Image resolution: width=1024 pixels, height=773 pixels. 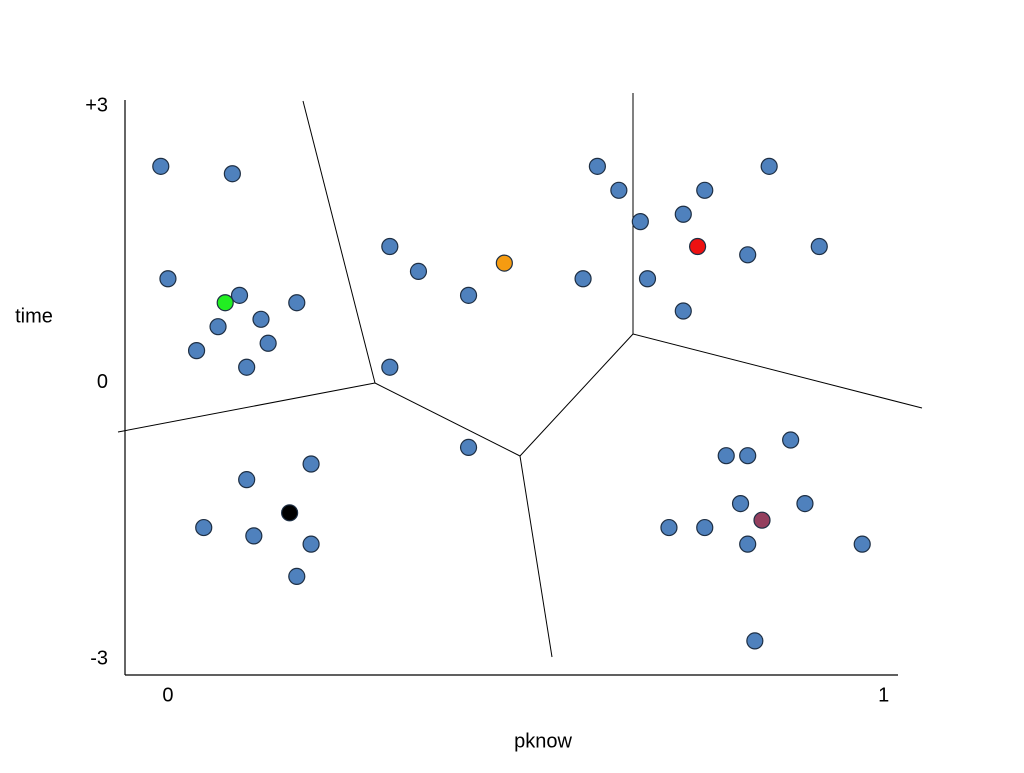 I want to click on y-axis-title: time, so click(x=34, y=316).